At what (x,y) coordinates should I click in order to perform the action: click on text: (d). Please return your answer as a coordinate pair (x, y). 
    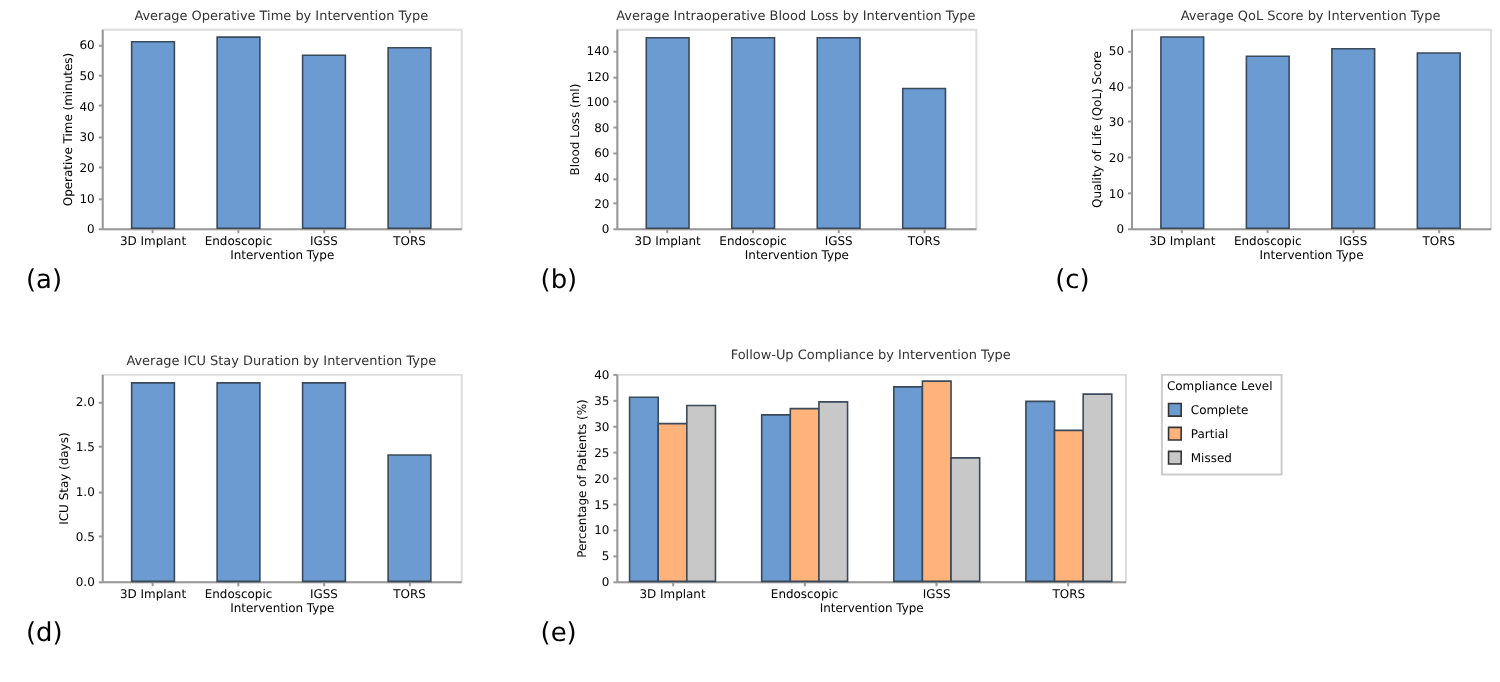
    Looking at the image, I should click on (44, 634).